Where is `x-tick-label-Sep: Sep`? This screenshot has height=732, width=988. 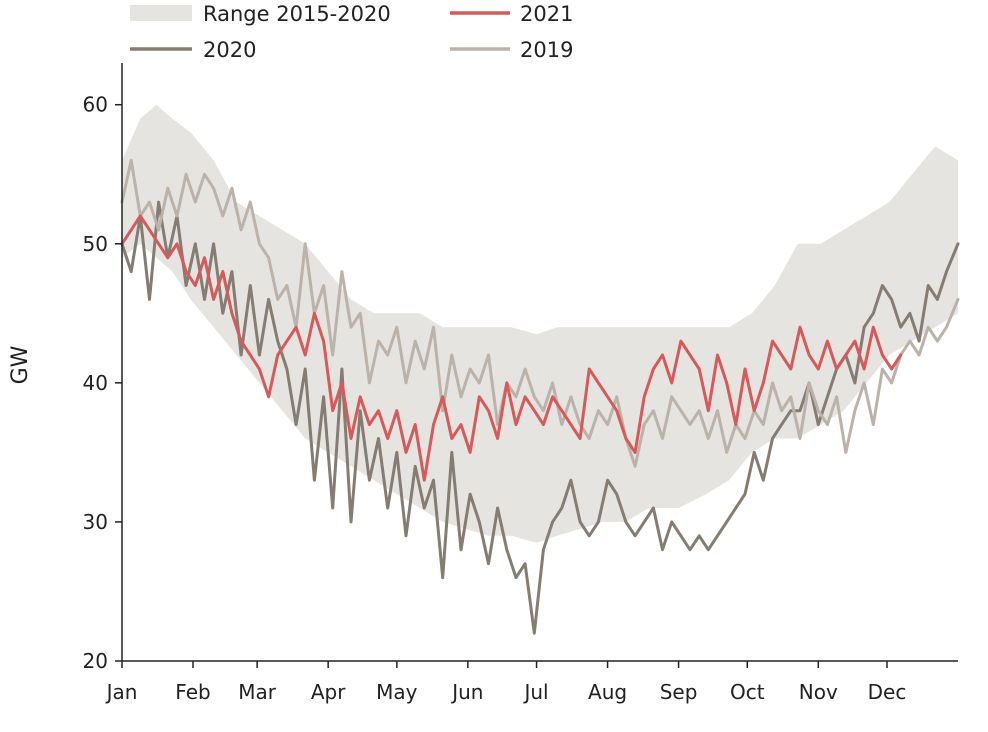
x-tick-label-Sep: Sep is located at coordinates (679, 692).